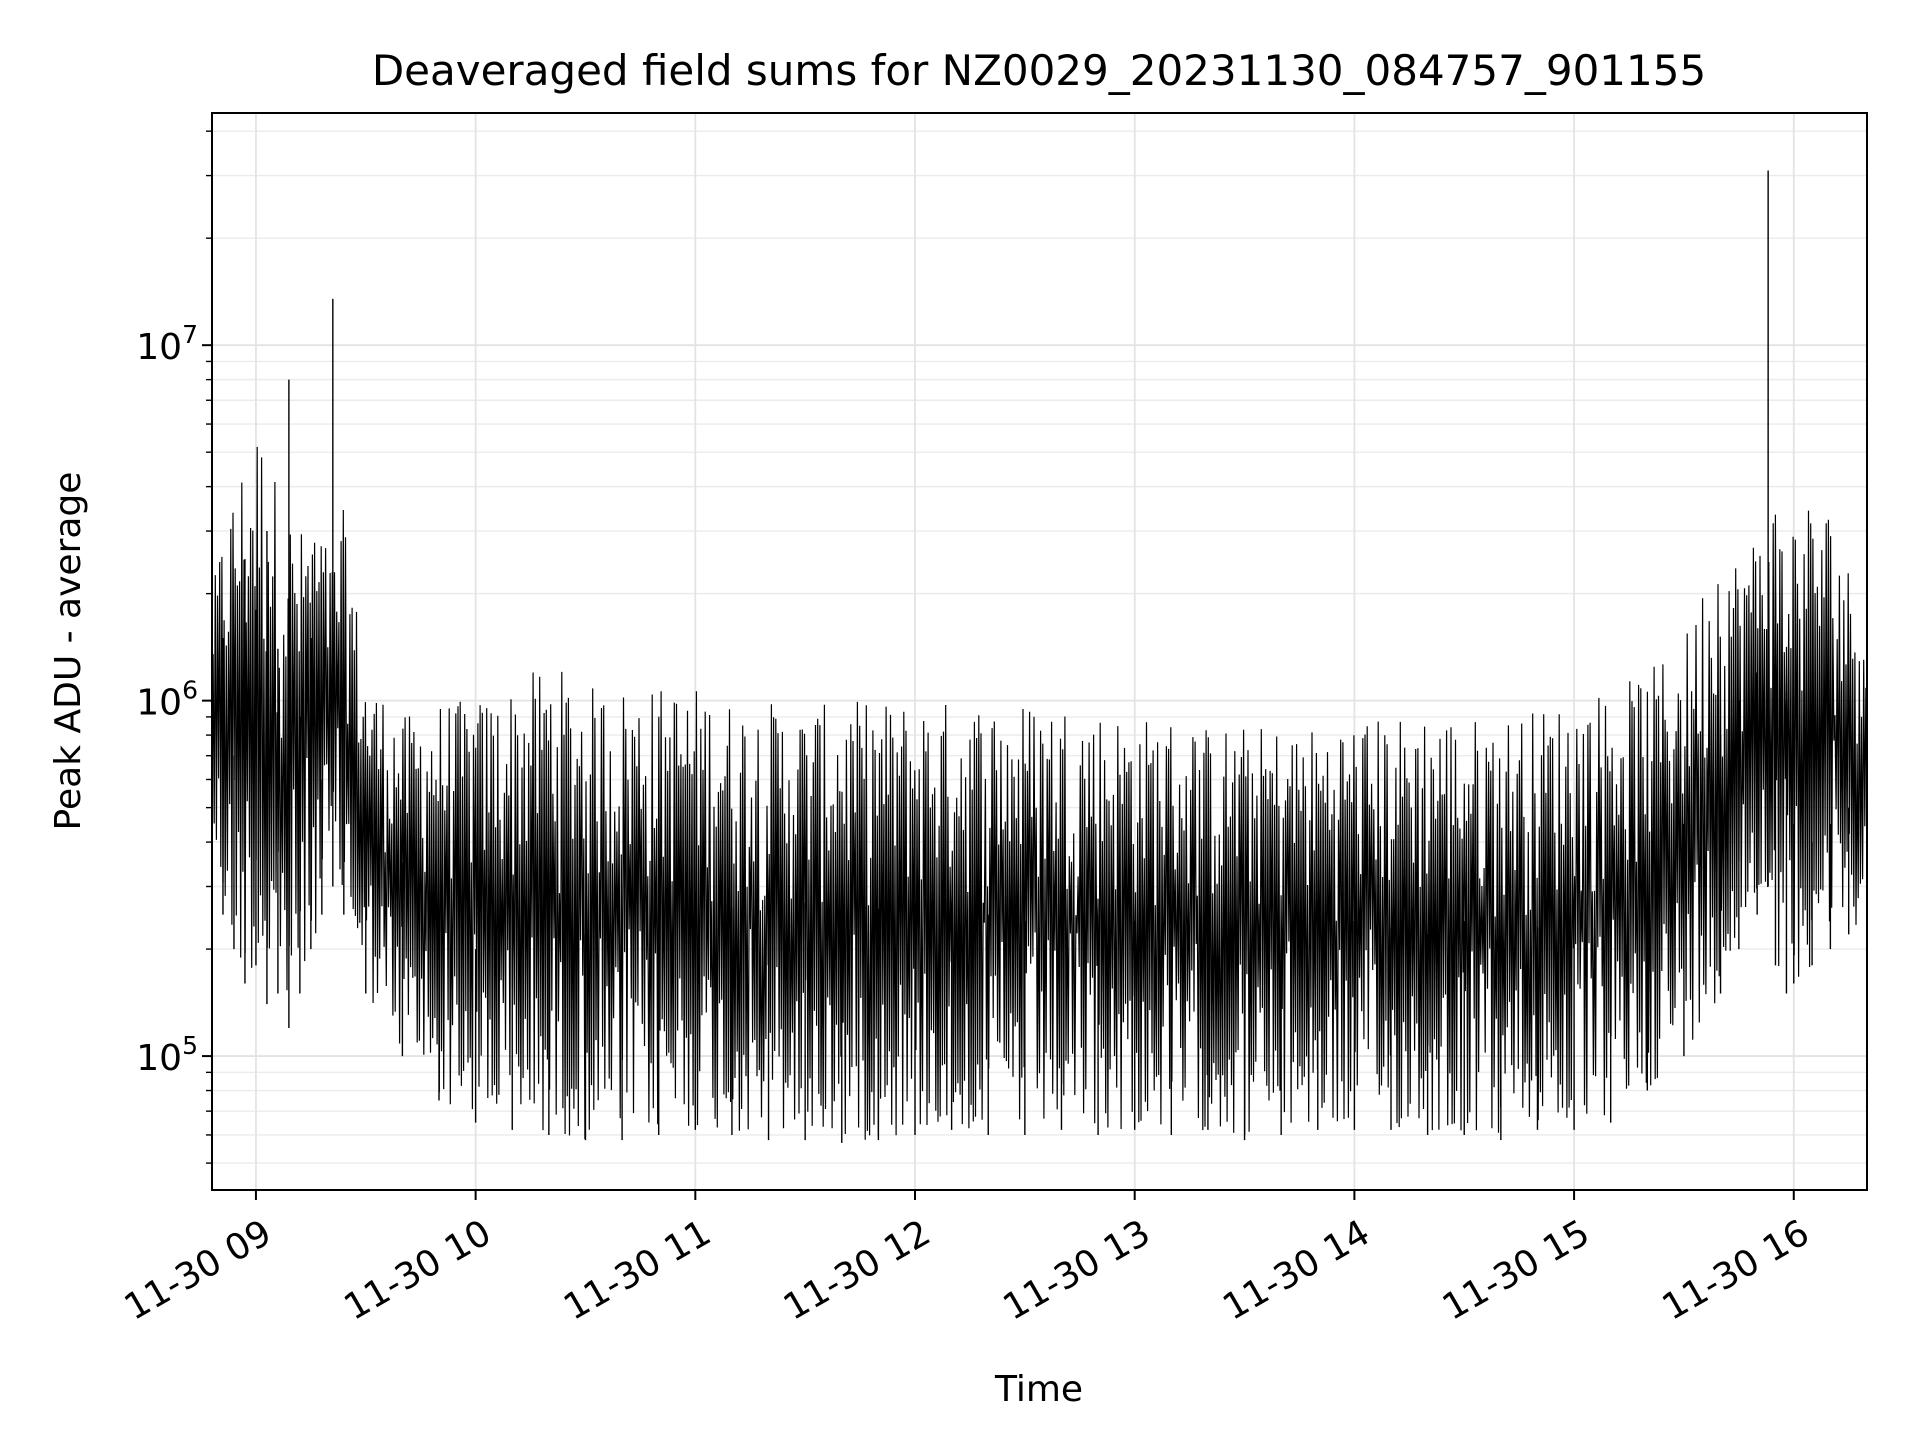 This screenshot has height=1440, width=1920. What do you see at coordinates (190, 1045) in the screenshot?
I see `y-tick-label-exponent: 5` at bounding box center [190, 1045].